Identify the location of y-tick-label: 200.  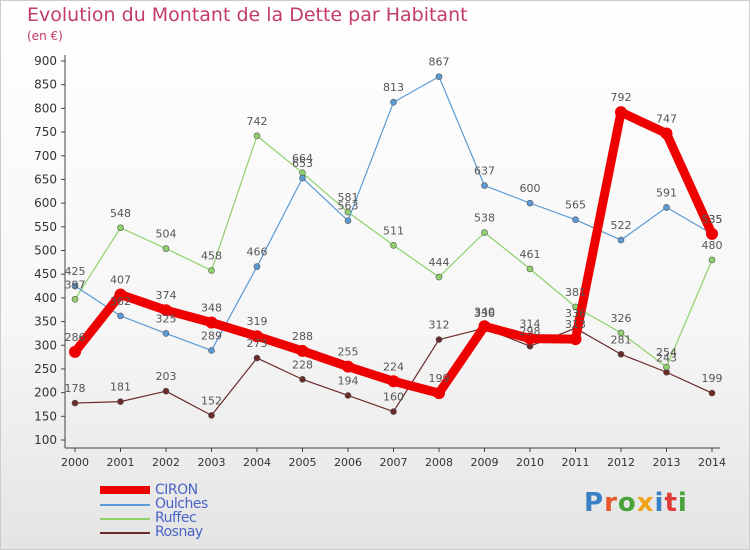
(45, 393).